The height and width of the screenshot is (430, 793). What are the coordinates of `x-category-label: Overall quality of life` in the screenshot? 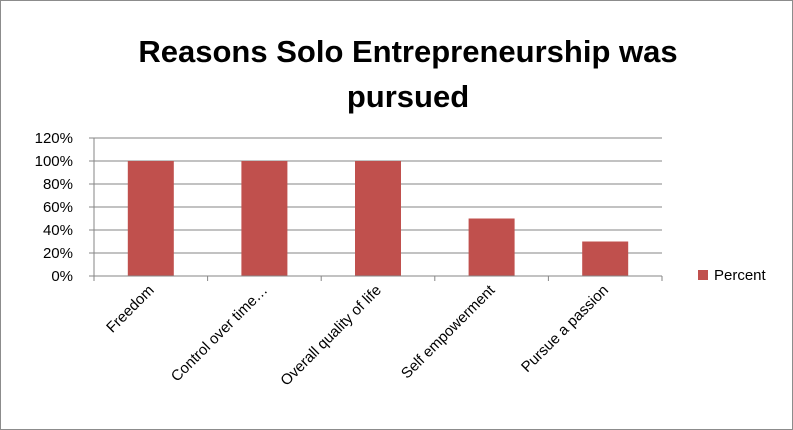 It's located at (331, 336).